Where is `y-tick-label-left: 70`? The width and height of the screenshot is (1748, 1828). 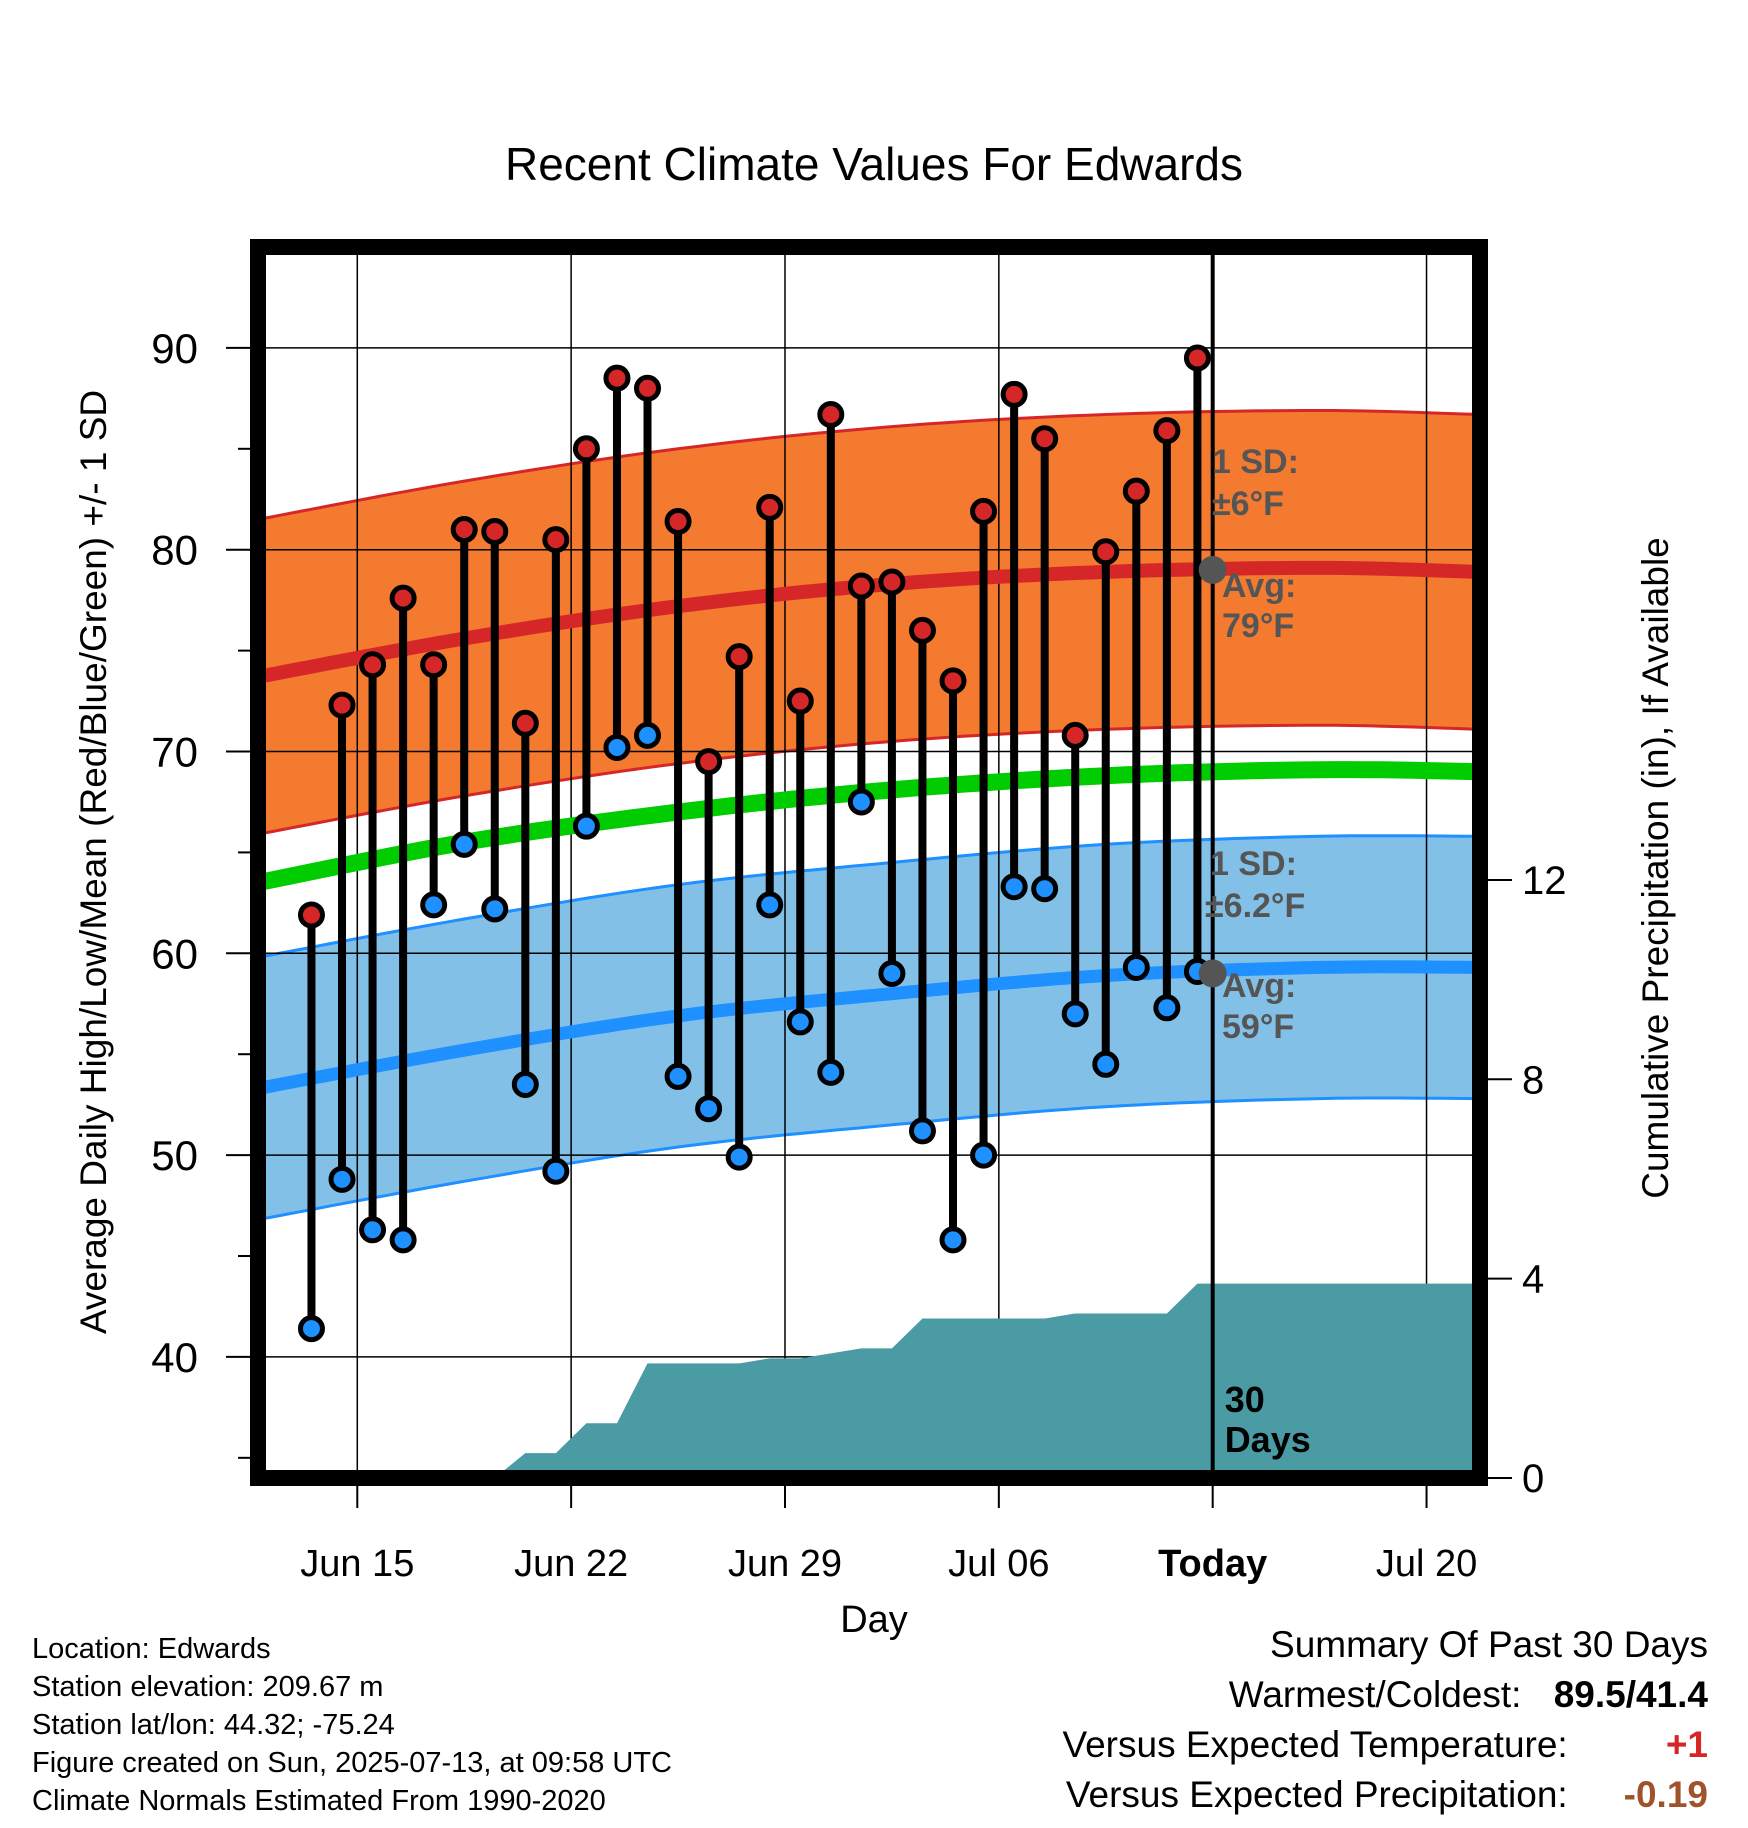
y-tick-label-left: 70 is located at coordinates (174, 752).